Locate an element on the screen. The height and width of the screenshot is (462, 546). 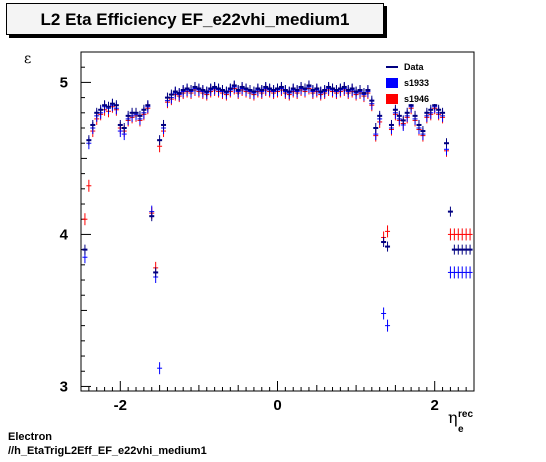
footer-line1: Electron is located at coordinates (30, 437).